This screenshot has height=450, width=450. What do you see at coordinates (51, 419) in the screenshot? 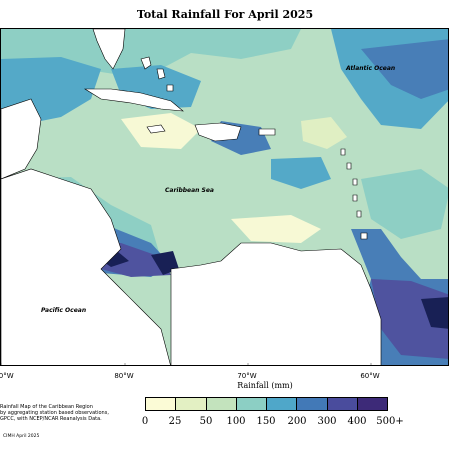
I see `caption-line: GPCC, with NCEP/NCAR Reanalysis Data.` at bounding box center [51, 419].